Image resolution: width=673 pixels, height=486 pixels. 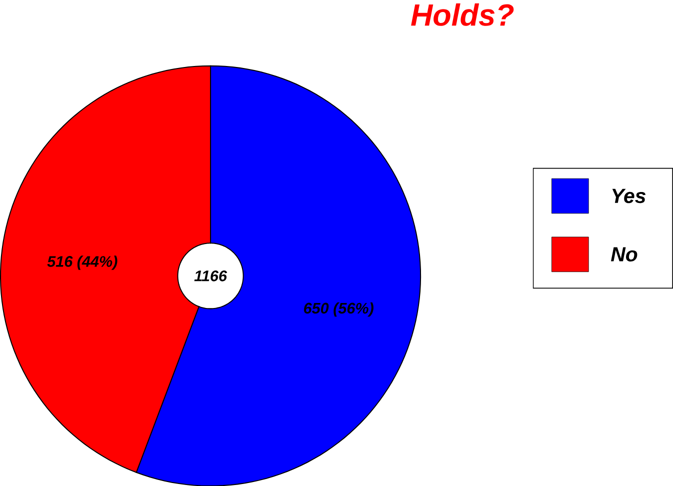 I want to click on legend-label: Yes, so click(x=629, y=195).